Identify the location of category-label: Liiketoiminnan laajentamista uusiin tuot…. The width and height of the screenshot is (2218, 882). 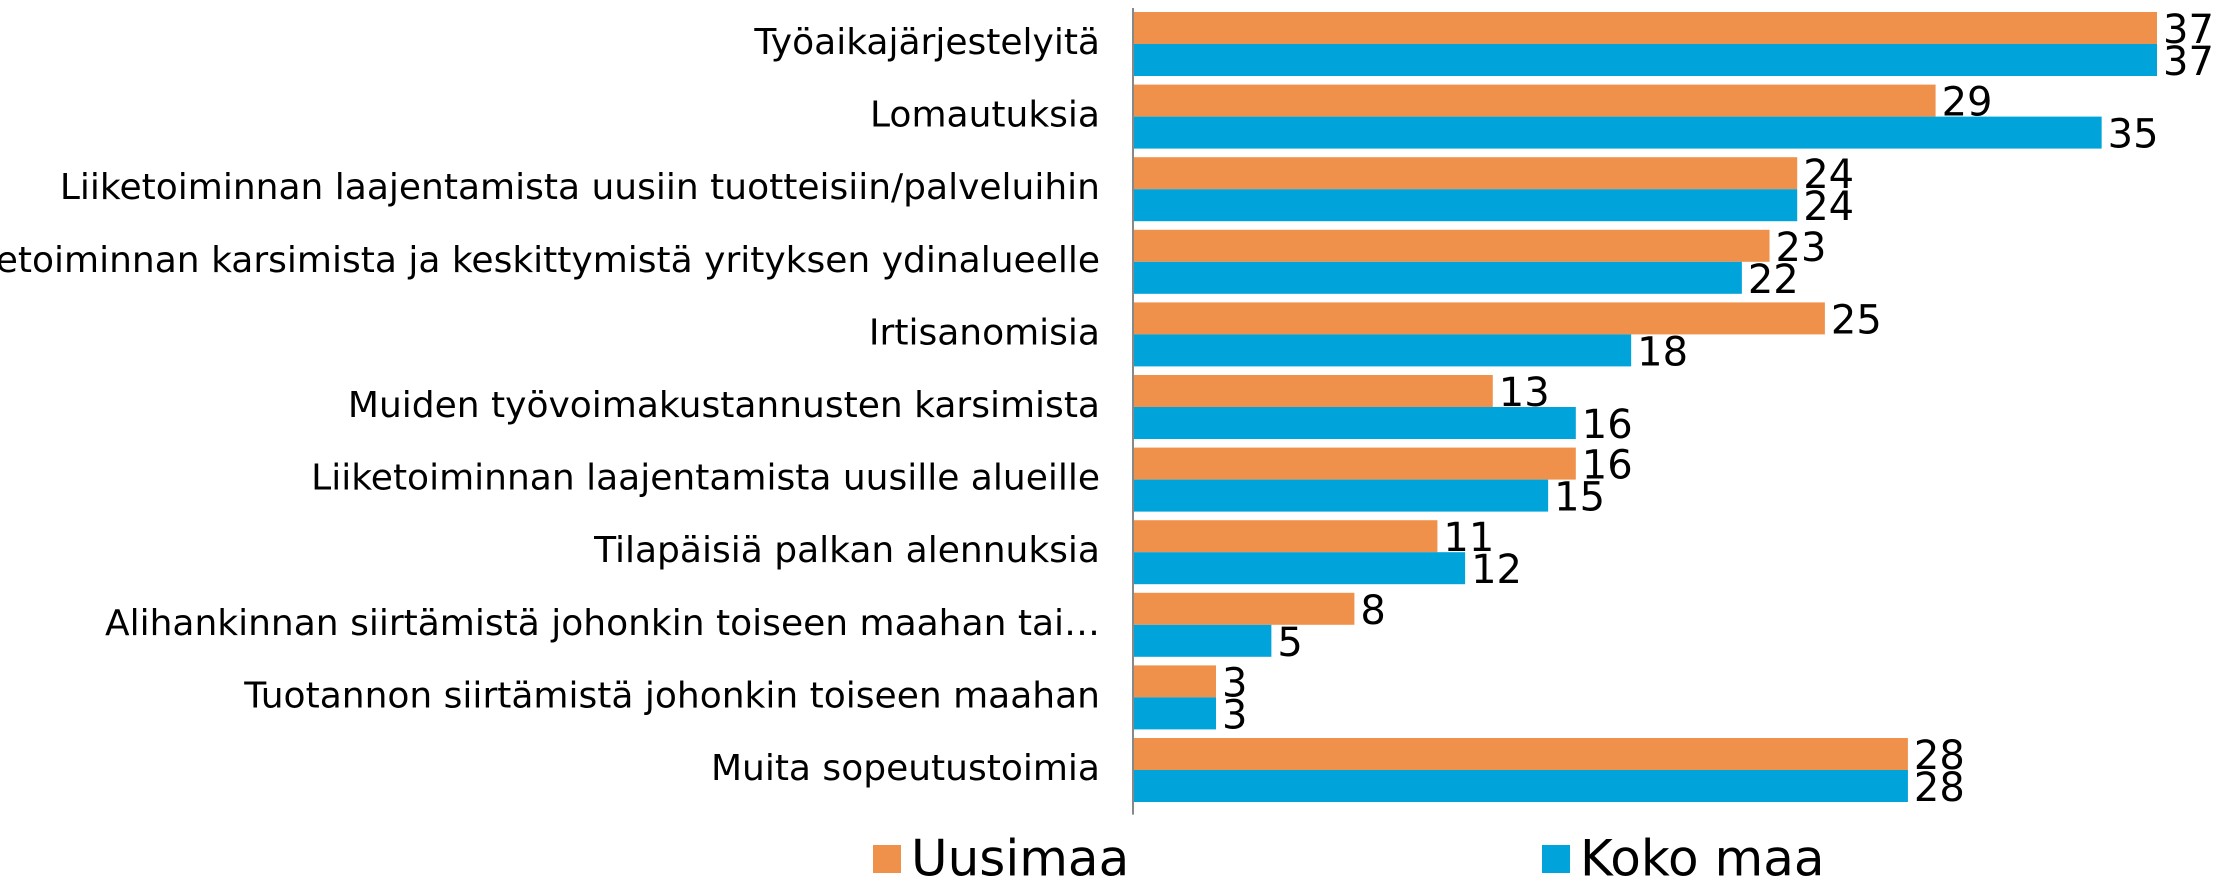
(580, 187).